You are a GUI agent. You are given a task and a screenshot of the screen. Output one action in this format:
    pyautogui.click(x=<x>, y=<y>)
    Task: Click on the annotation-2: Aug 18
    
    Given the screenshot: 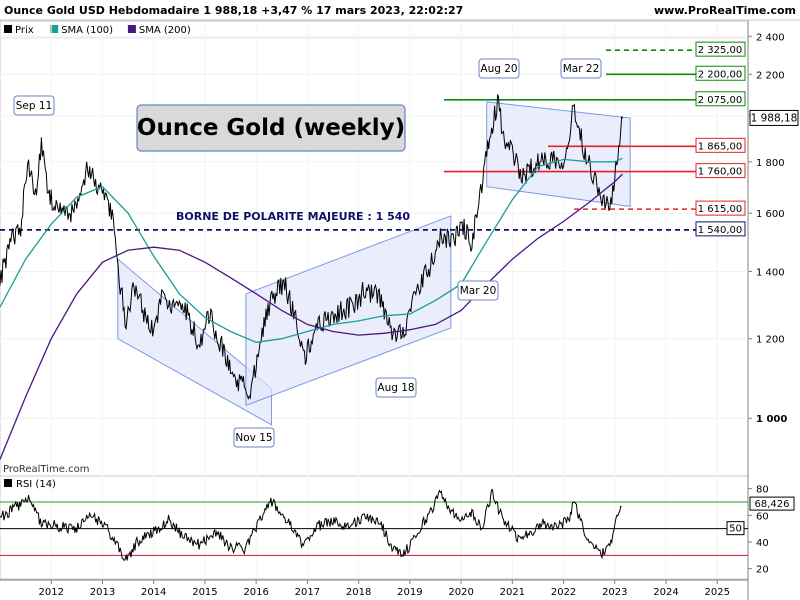 What is the action you would take?
    pyautogui.click(x=395, y=388)
    